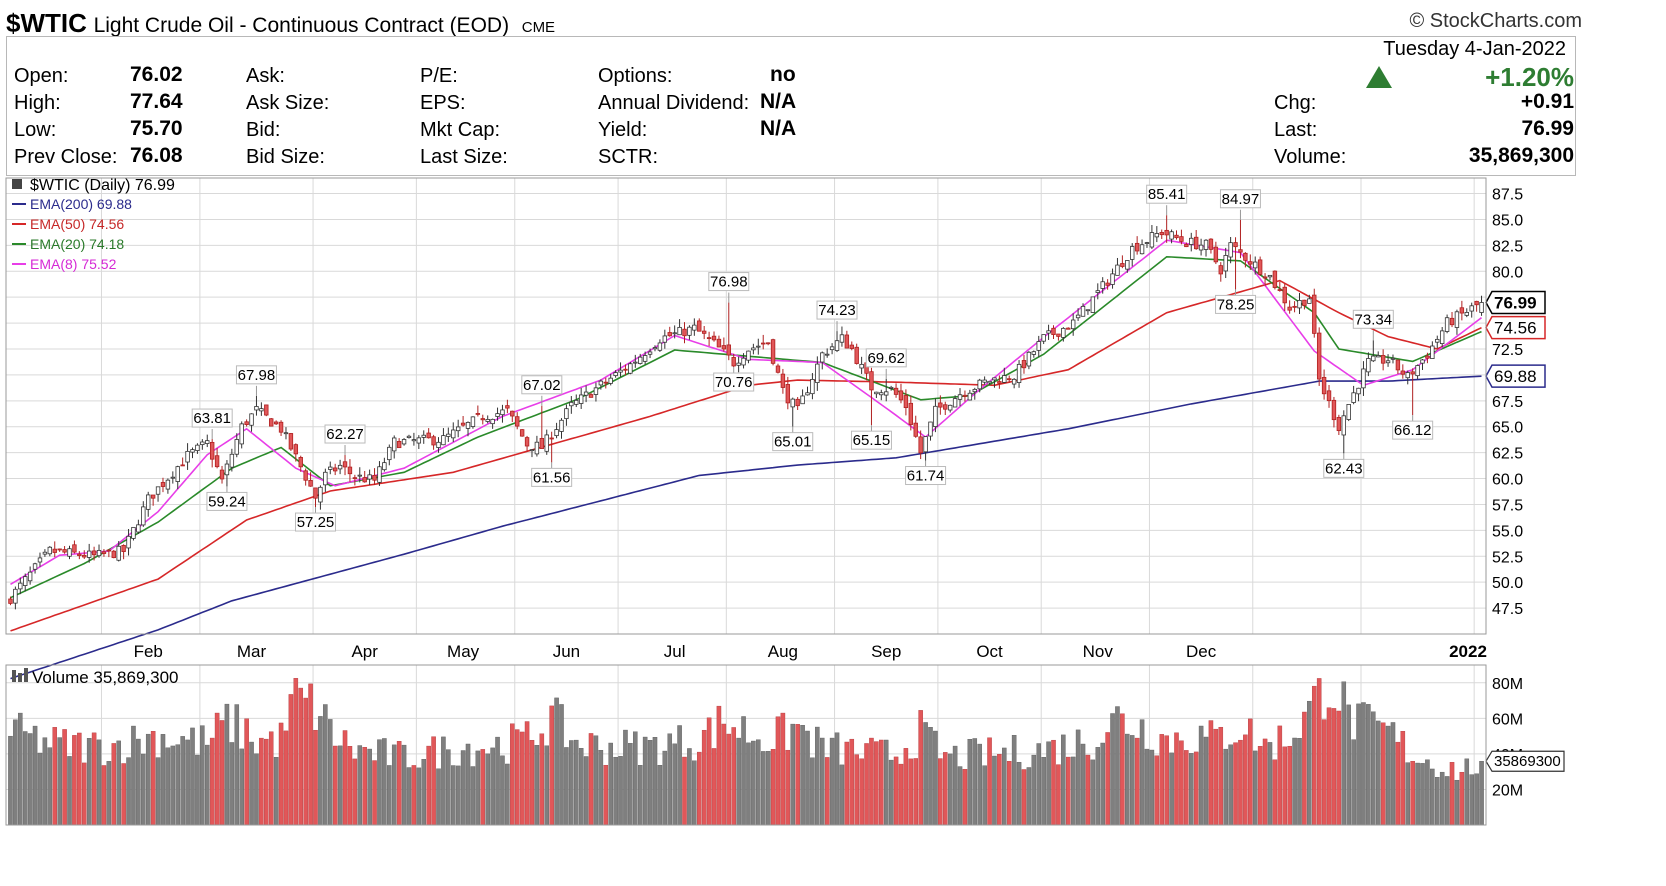 This screenshot has height=886, width=1666. What do you see at coordinates (778, 101) in the screenshot?
I see `annual-dividend-value: N/A` at bounding box center [778, 101].